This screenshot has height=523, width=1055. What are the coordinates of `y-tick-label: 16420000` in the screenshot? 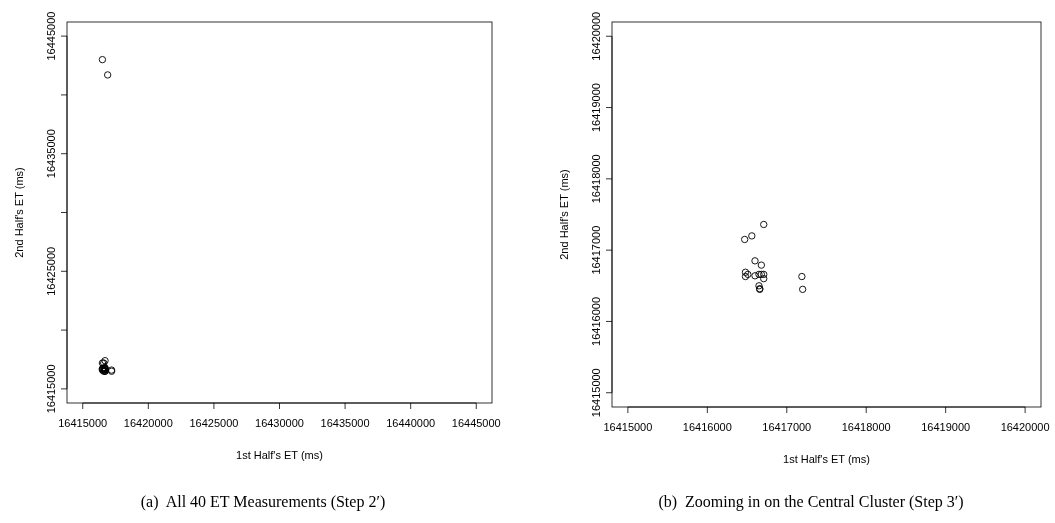 It's located at (596, 36).